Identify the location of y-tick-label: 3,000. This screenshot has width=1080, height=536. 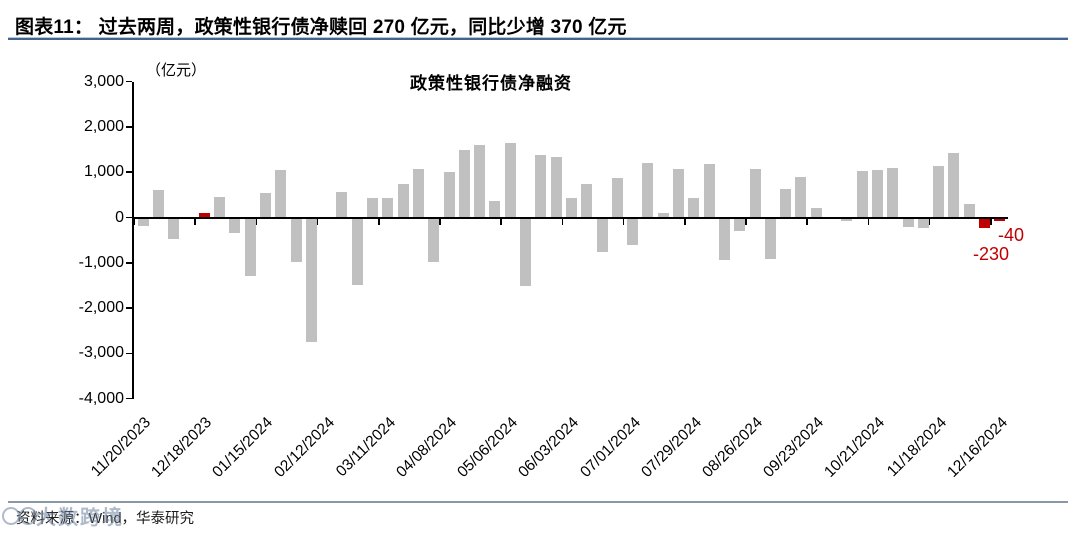
(103, 81).